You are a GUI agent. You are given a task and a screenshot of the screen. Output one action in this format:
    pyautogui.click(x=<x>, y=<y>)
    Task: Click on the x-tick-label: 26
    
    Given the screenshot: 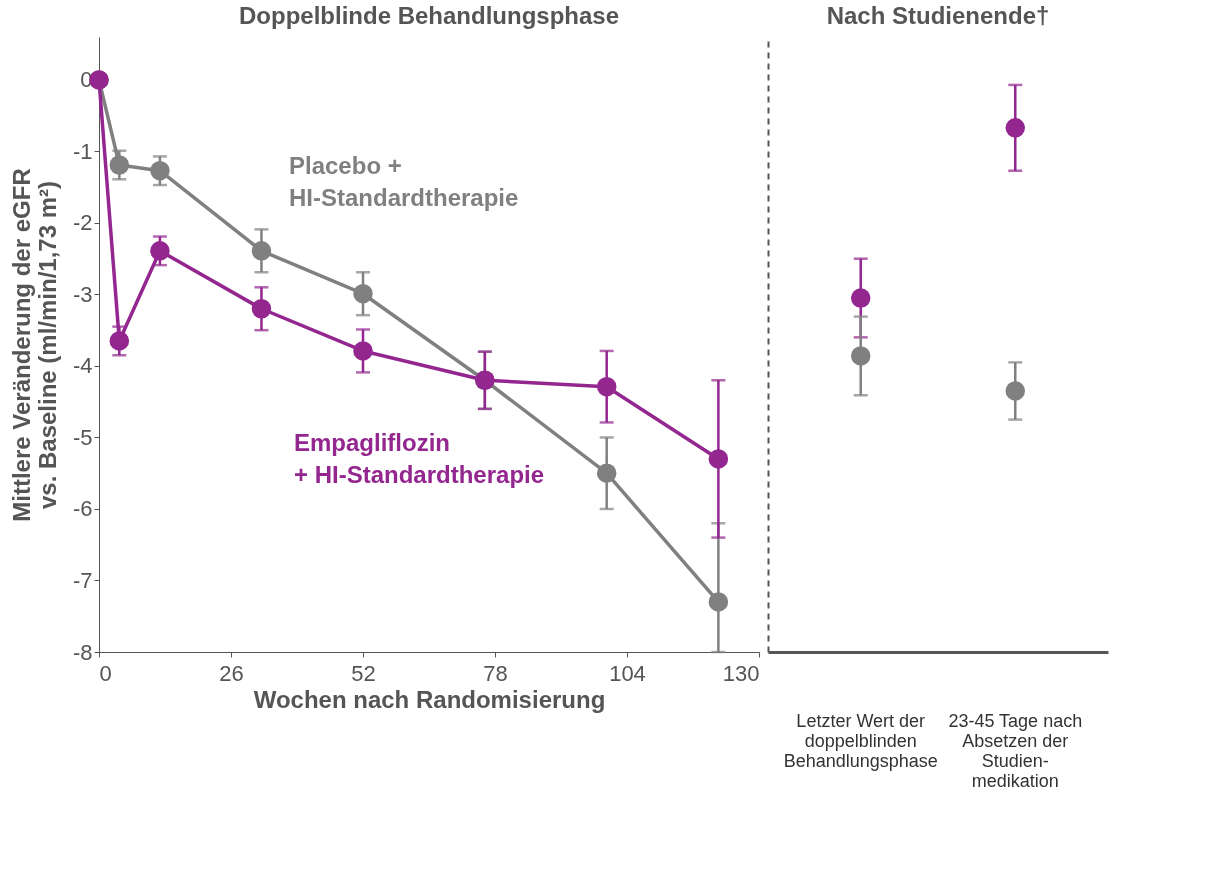 What is the action you would take?
    pyautogui.click(x=231, y=673)
    